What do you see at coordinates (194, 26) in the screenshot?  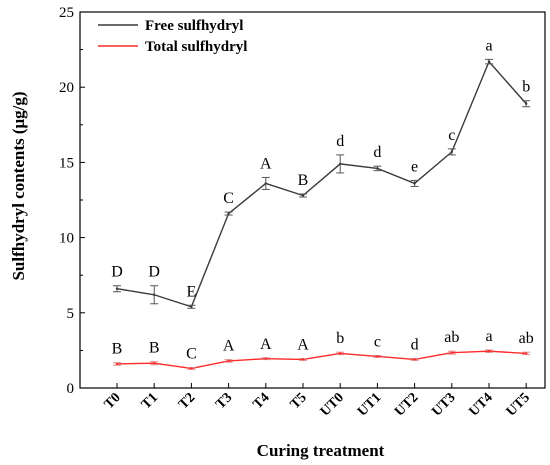 I see `legend-label: Free sulfhydryl` at bounding box center [194, 26].